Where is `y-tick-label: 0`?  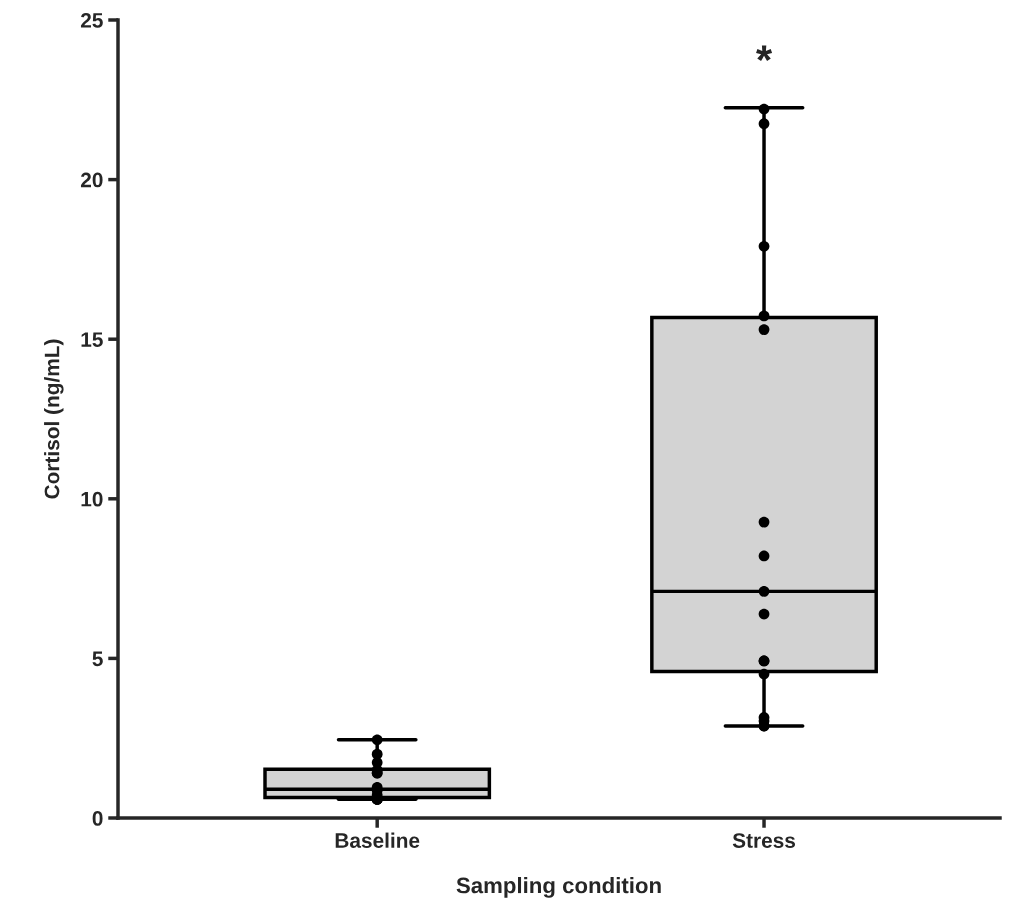 y-tick-label: 0 is located at coordinates (97, 818).